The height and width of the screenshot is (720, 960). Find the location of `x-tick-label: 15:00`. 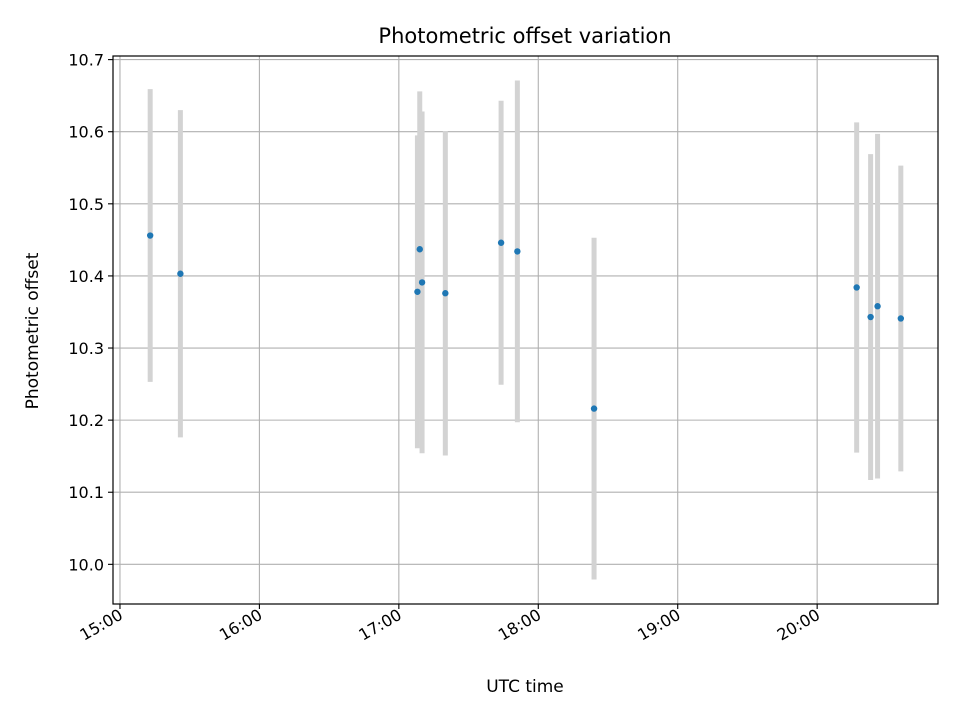

x-tick-label: 15:00 is located at coordinates (101, 625).